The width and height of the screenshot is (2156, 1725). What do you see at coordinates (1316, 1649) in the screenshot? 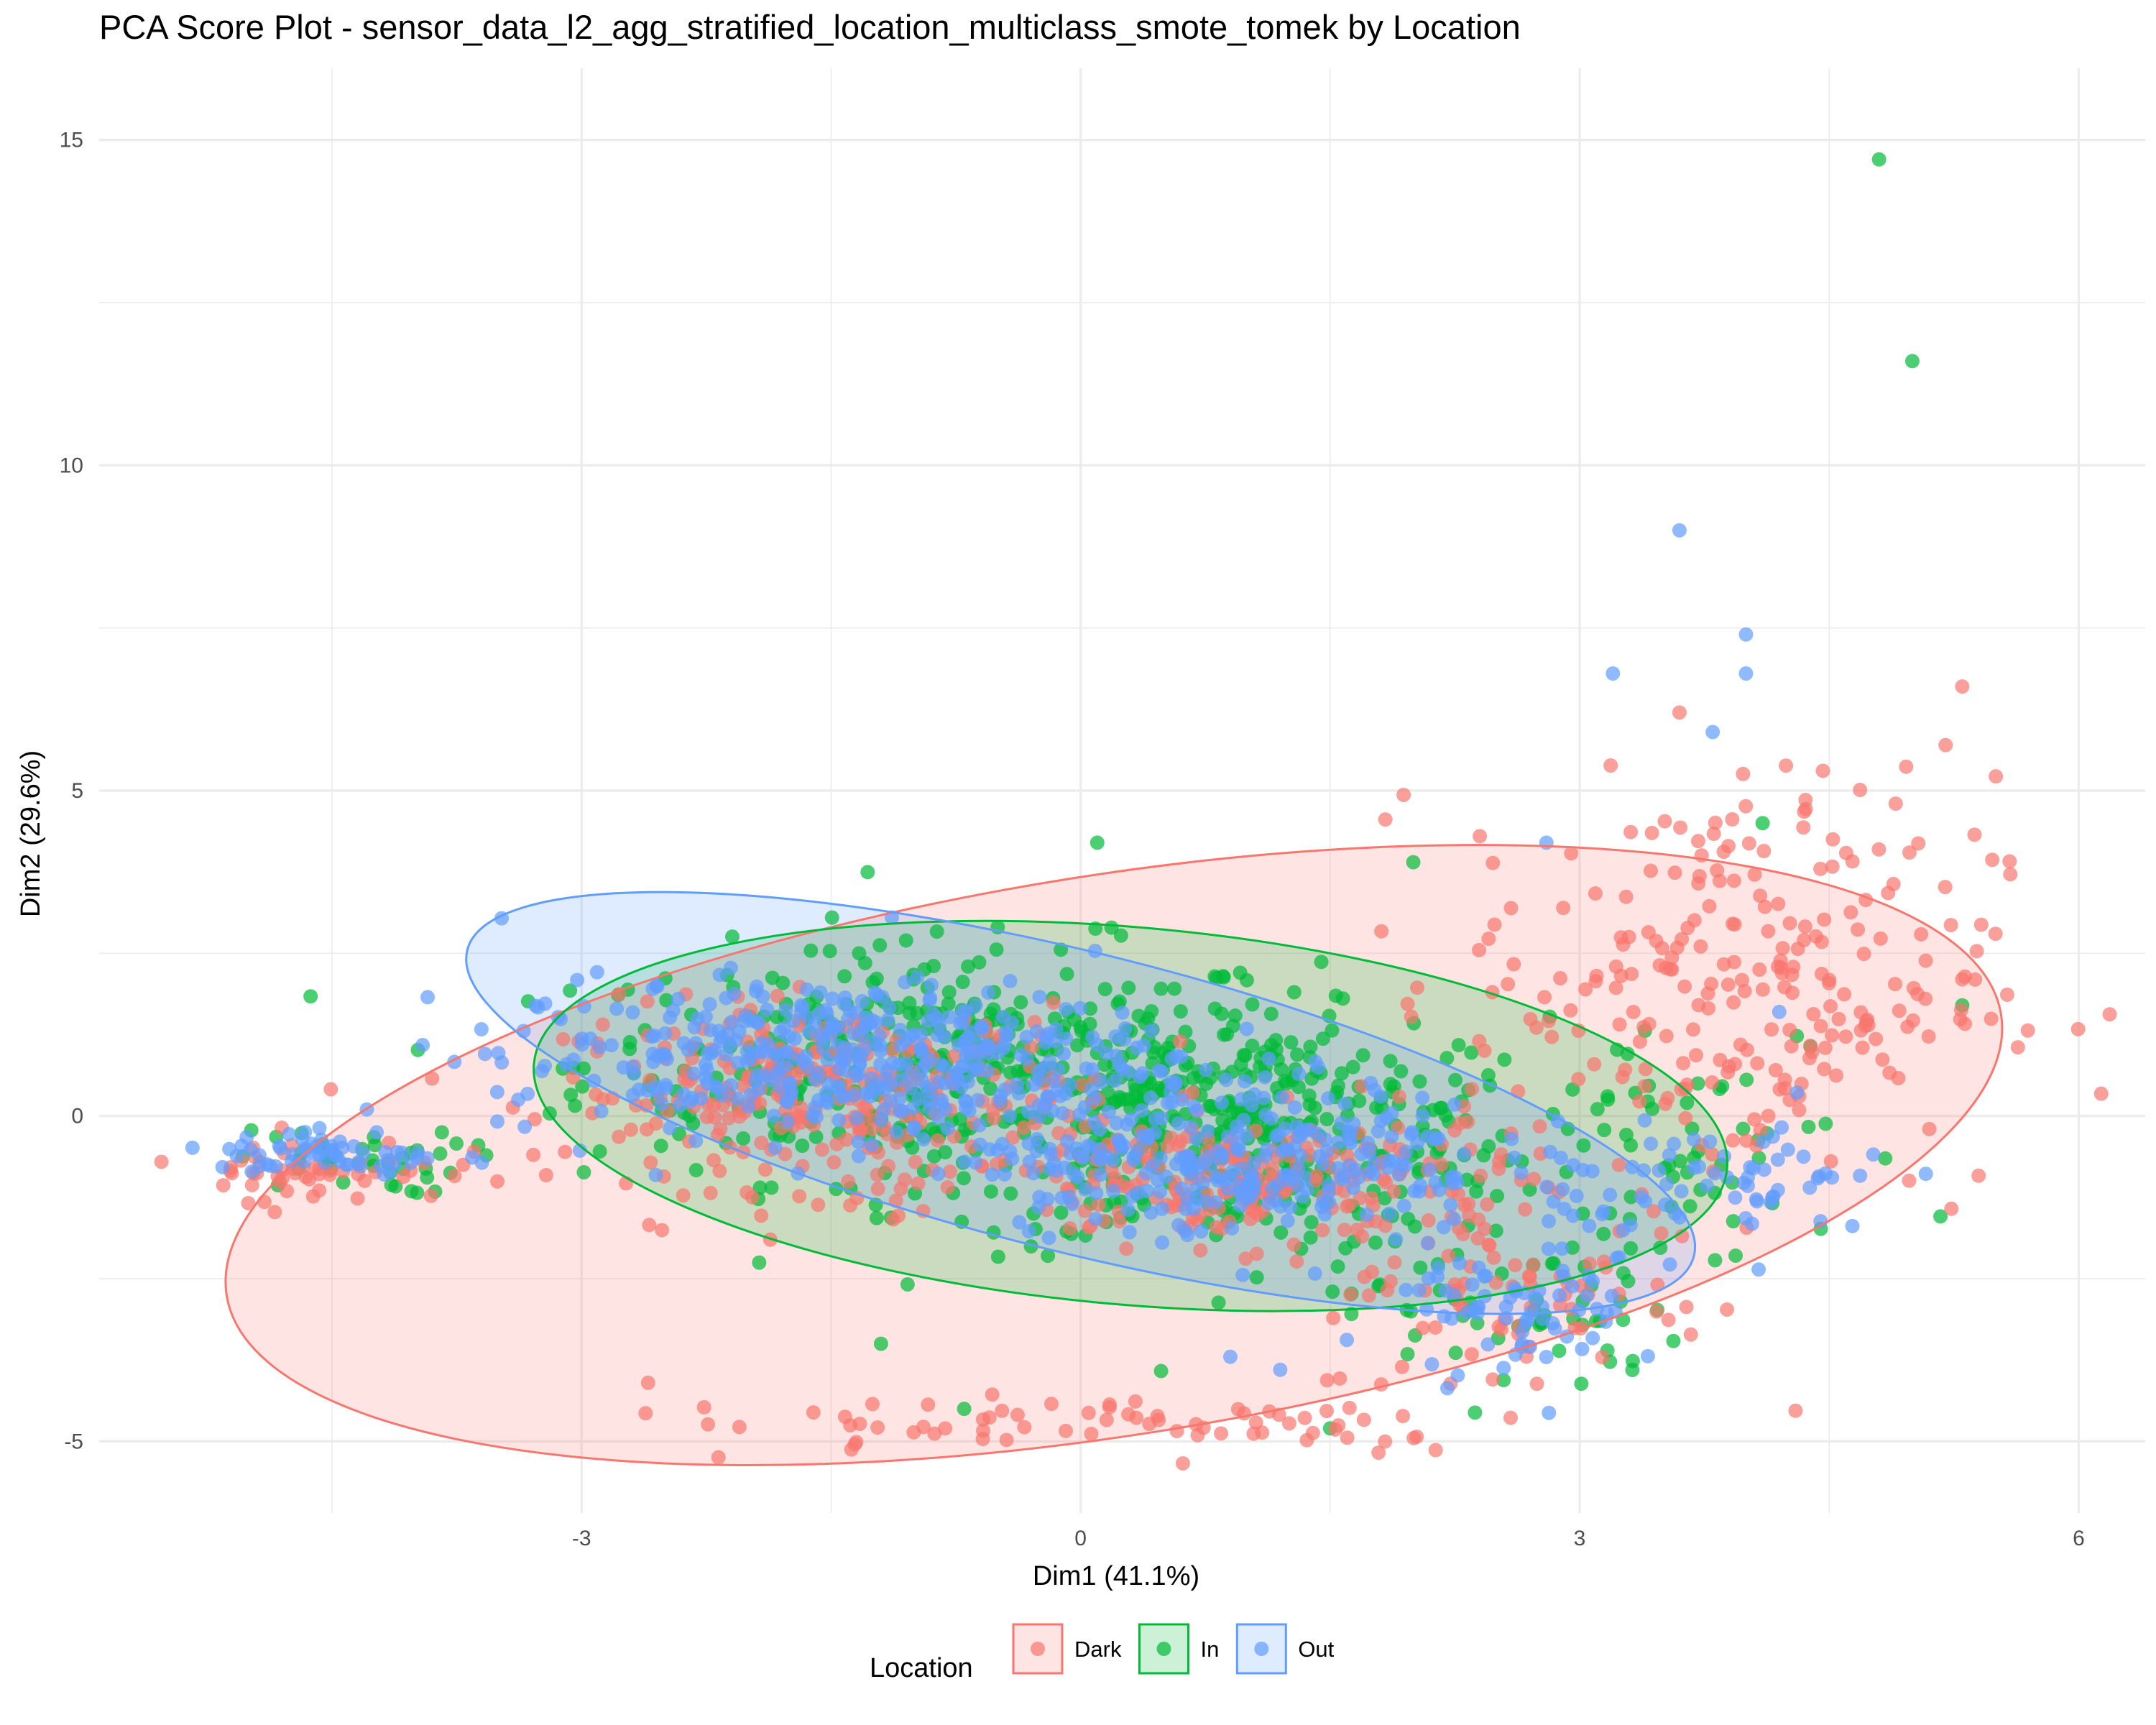
I see `legend-label-out: Out` at bounding box center [1316, 1649].